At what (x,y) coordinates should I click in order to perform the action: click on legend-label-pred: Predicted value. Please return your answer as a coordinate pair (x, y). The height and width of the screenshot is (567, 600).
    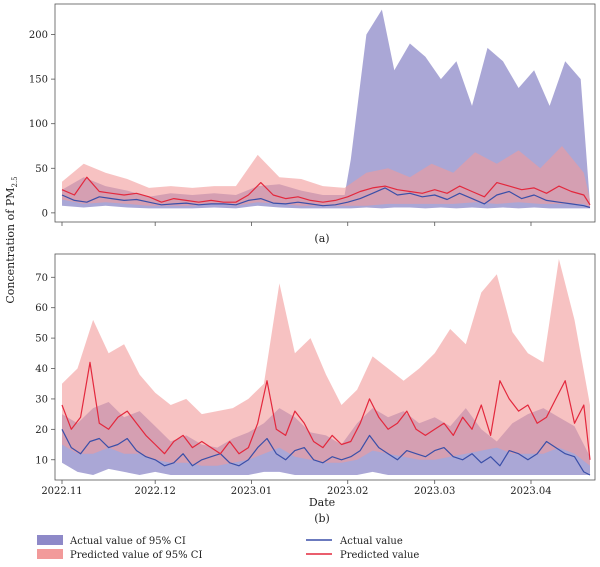
    Looking at the image, I should click on (379, 555).